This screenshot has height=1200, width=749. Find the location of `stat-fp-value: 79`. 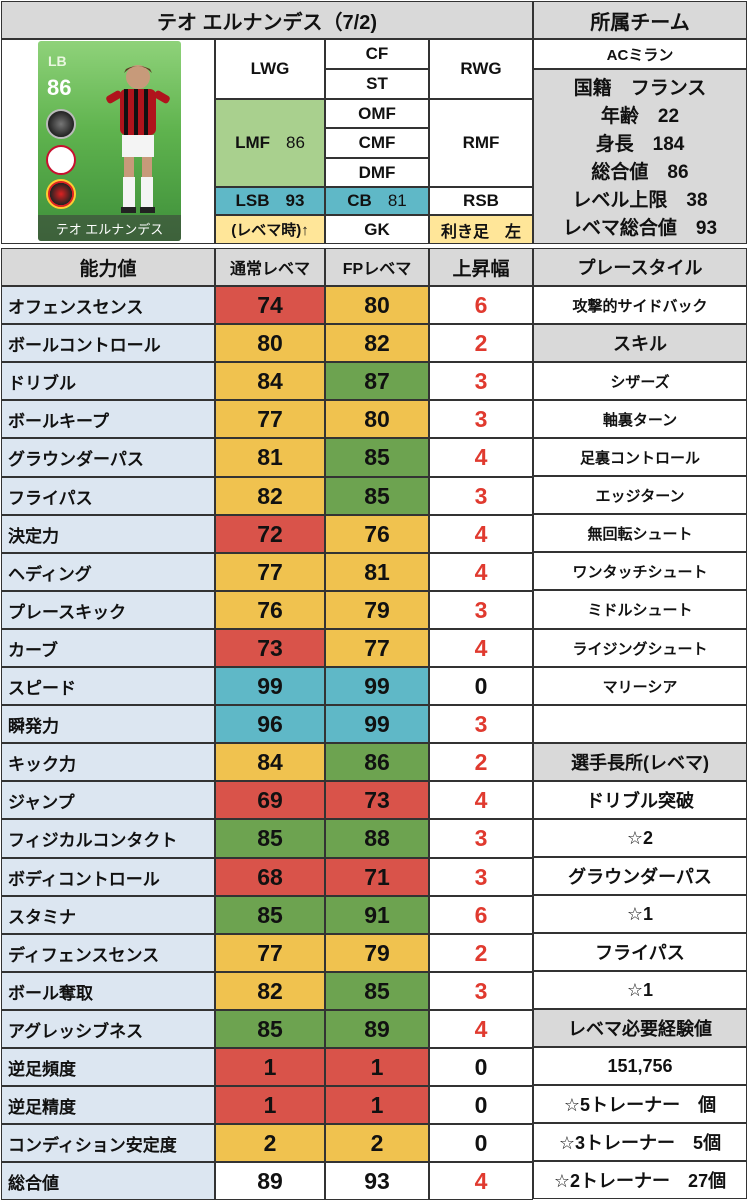

stat-fp-value: 79 is located at coordinates (377, 610).